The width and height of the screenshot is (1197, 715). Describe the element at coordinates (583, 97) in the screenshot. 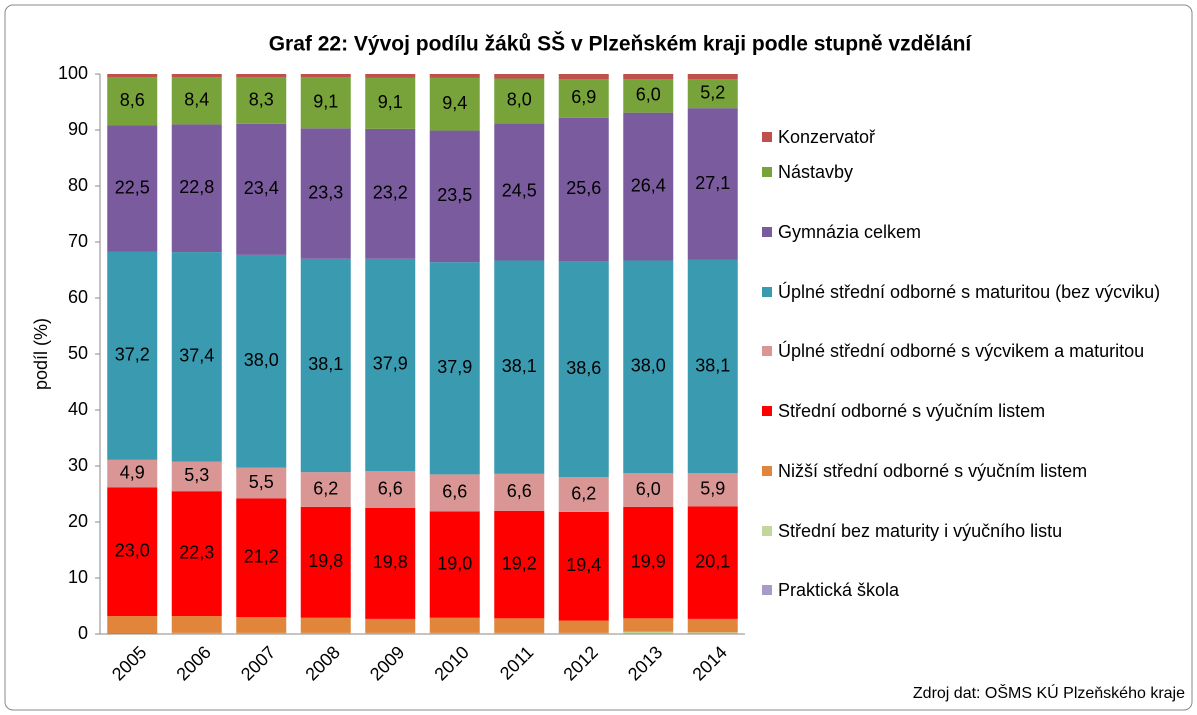

I see `data-label: 6,9` at that location.